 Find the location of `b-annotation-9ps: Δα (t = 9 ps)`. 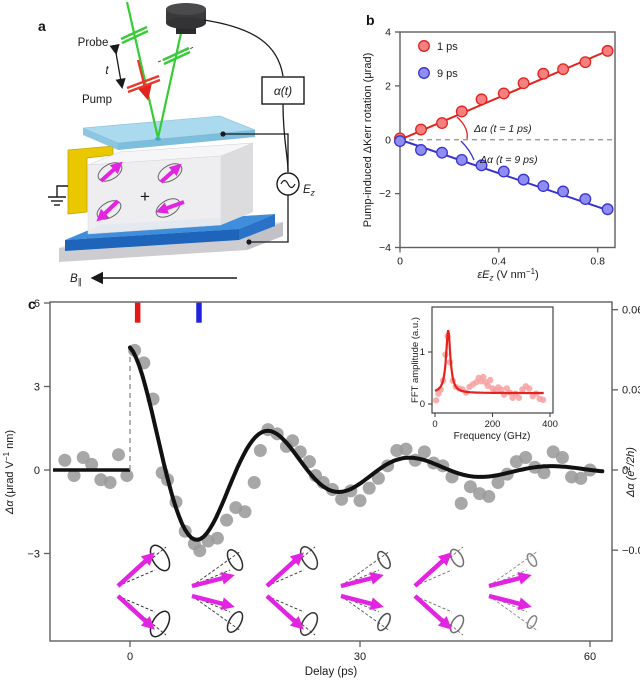

b-annotation-9ps: Δα (t = 9 ps) is located at coordinates (508, 160).